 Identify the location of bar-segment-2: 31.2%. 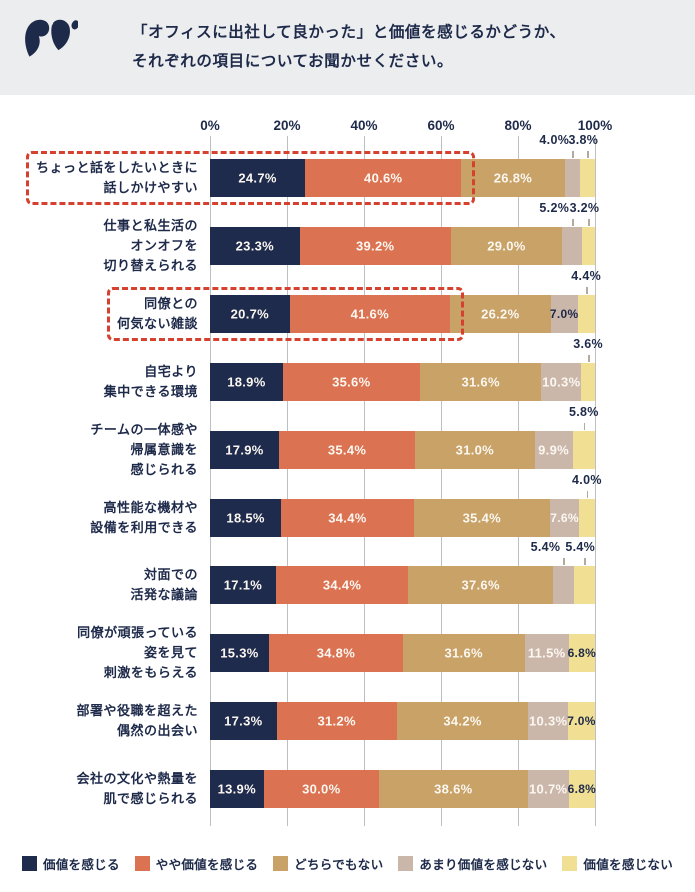
(336, 721).